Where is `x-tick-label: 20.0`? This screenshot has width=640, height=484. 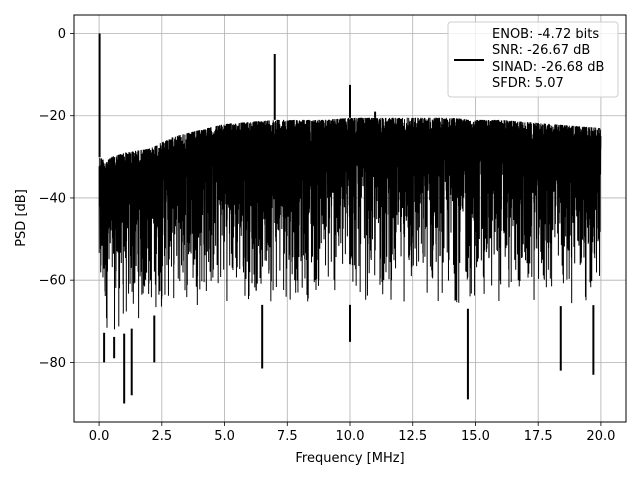 x-tick-label: 20.0 is located at coordinates (600, 436).